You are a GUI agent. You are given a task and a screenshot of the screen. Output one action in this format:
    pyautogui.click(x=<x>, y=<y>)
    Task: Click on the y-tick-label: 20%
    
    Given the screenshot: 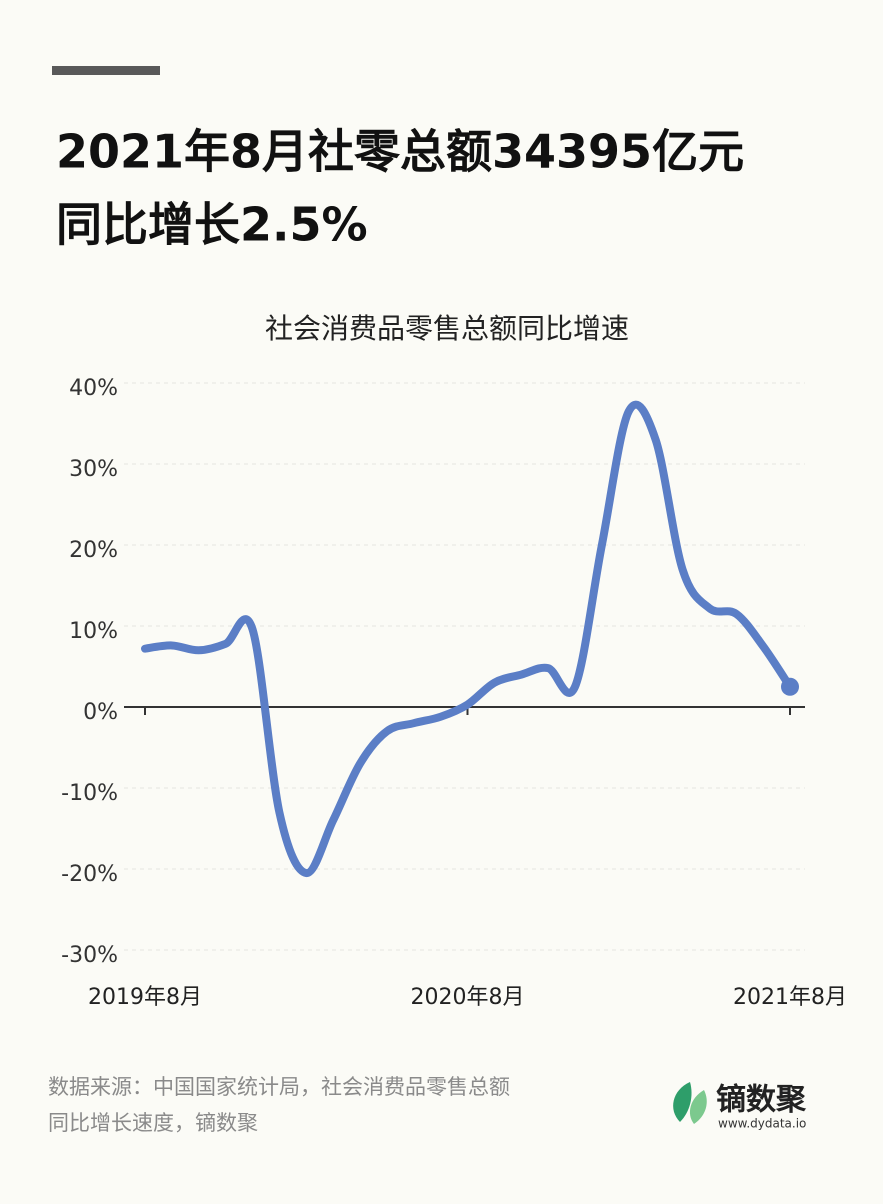 What is the action you would take?
    pyautogui.click(x=93, y=550)
    